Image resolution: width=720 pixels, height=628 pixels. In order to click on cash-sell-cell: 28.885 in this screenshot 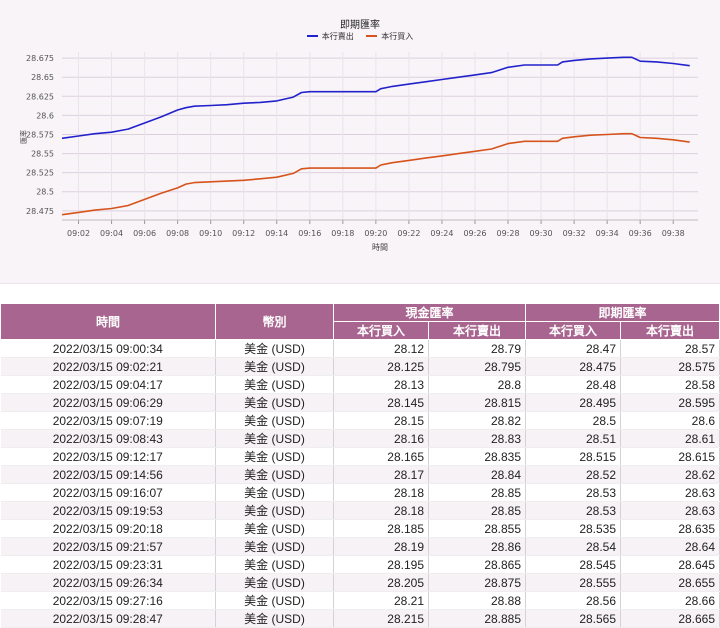, I will do `click(477, 618)`.